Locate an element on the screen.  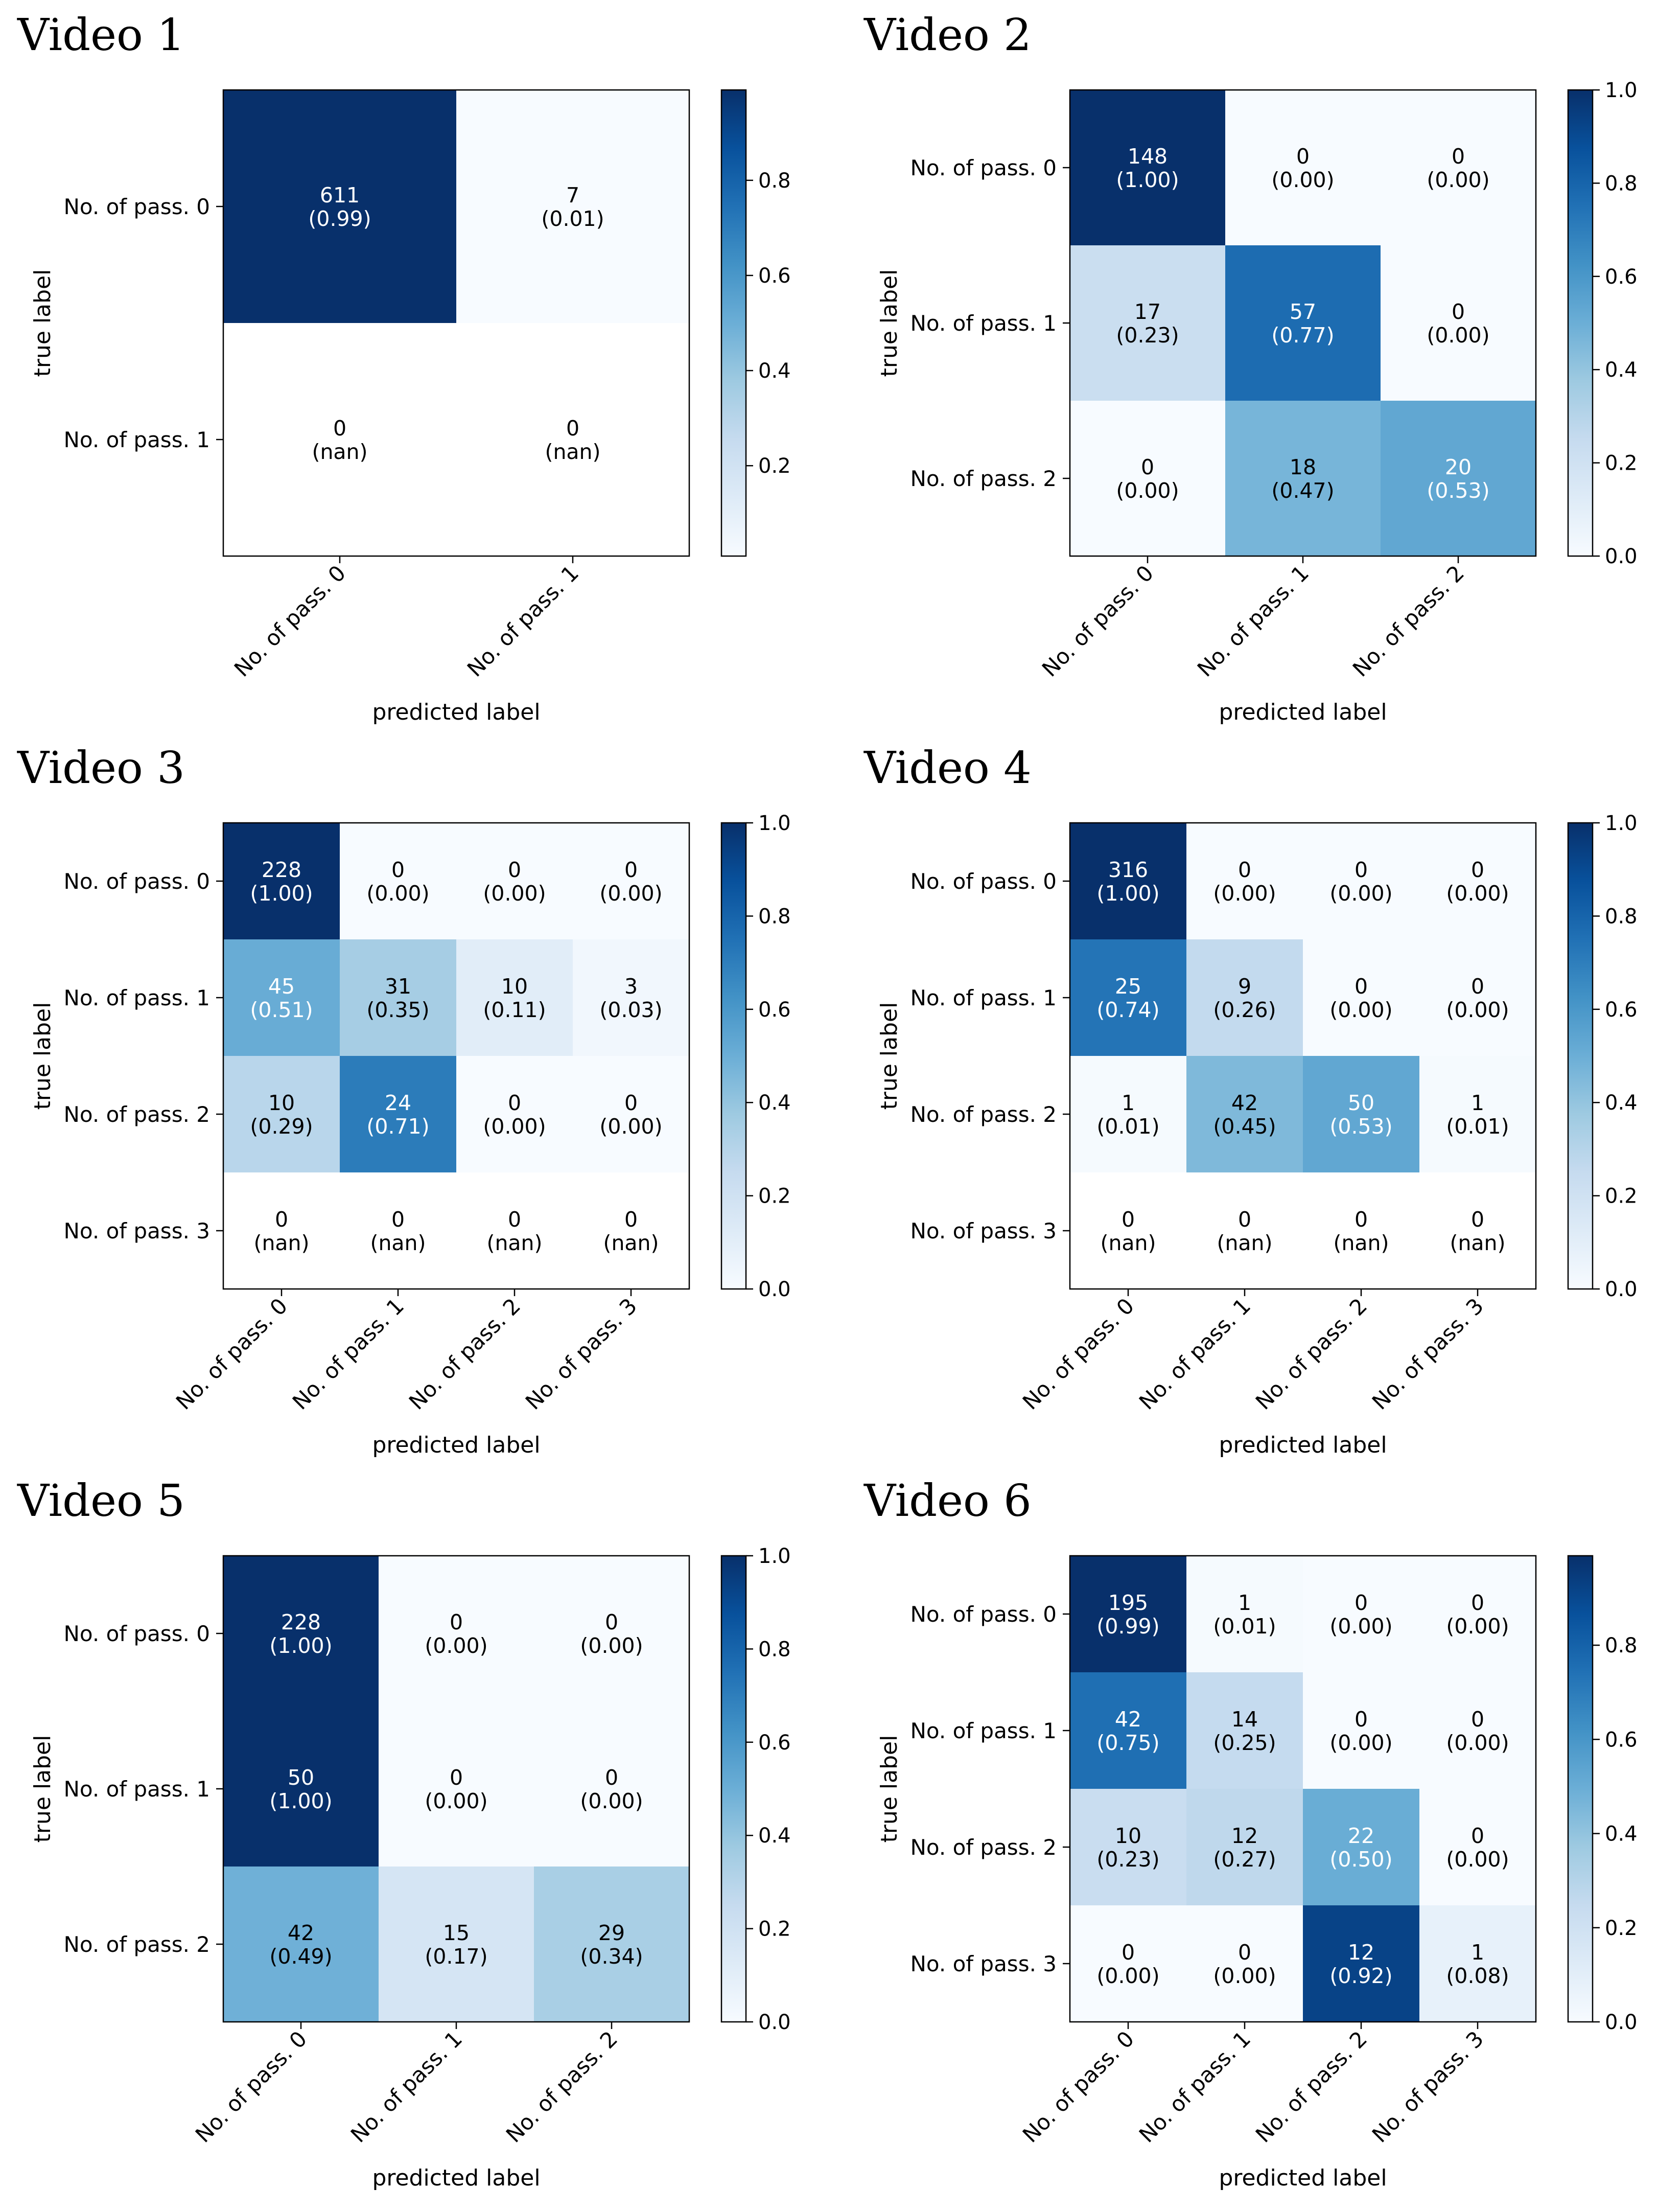
cell-ratio-label: (0.23) is located at coordinates (1147, 335).